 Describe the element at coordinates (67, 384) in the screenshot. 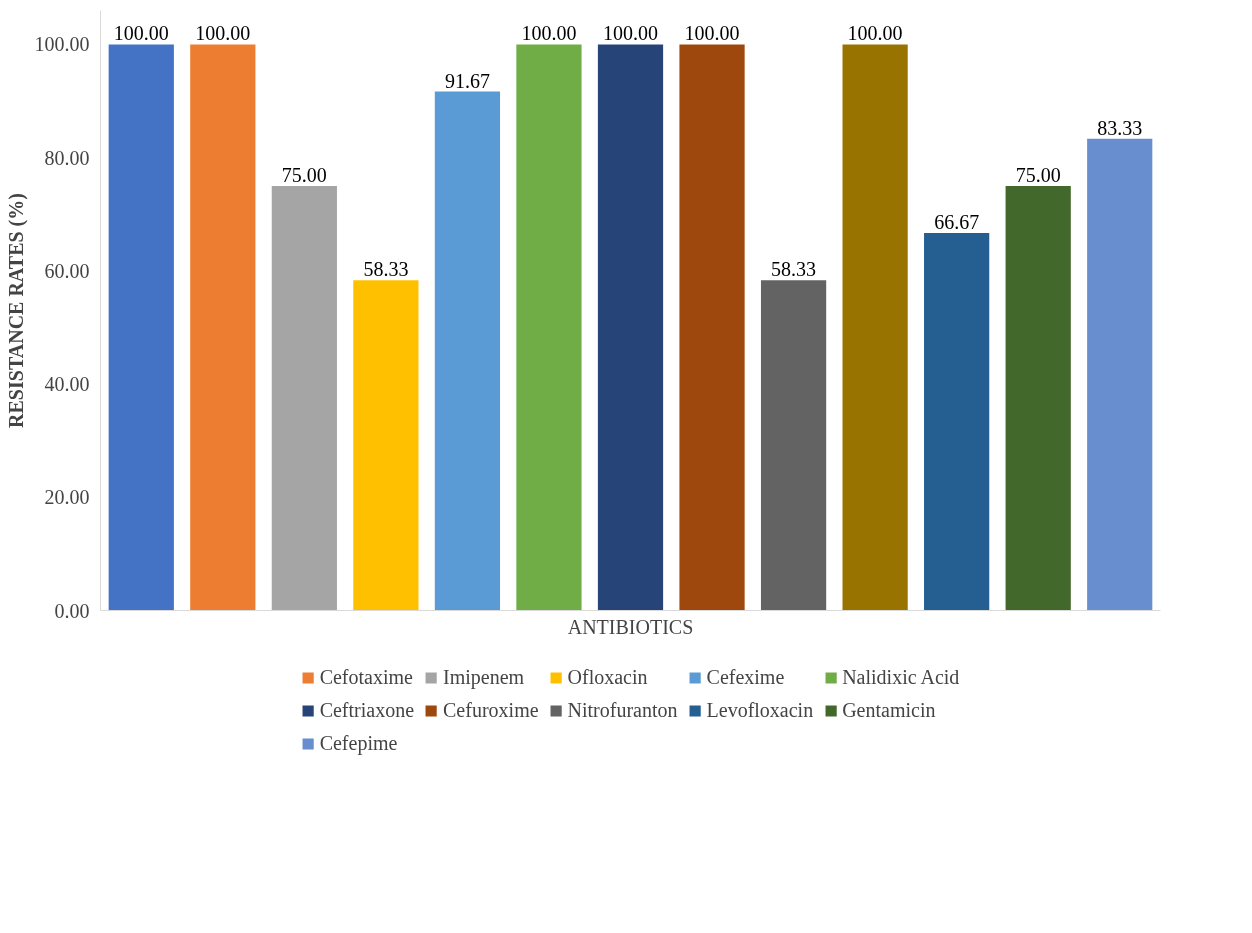

I see `y-tick-label: 40.00` at that location.